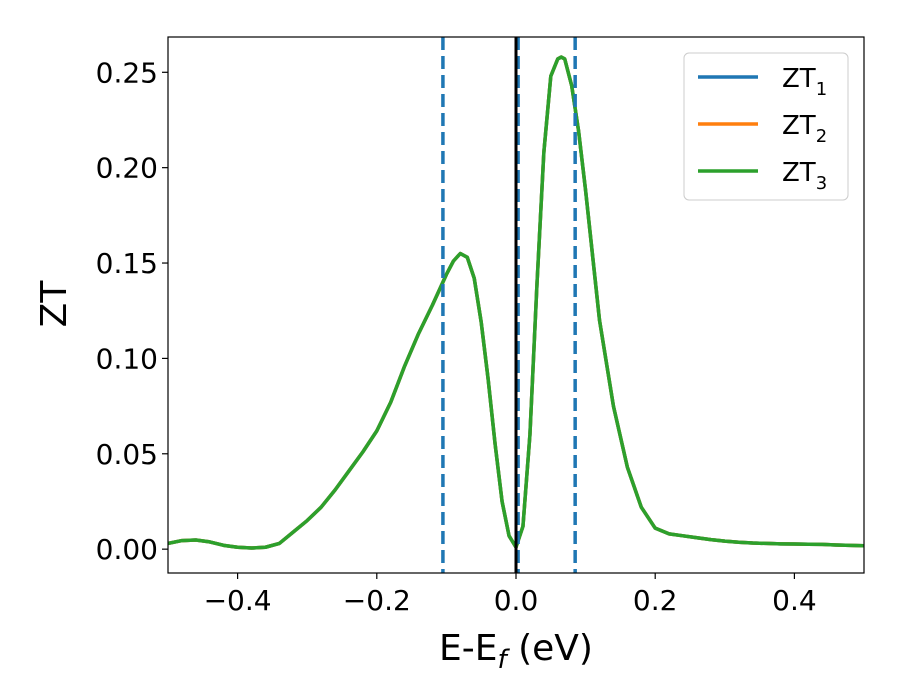  Describe the element at coordinates (127, 549) in the screenshot. I see `y-tick-label: 0.00` at that location.